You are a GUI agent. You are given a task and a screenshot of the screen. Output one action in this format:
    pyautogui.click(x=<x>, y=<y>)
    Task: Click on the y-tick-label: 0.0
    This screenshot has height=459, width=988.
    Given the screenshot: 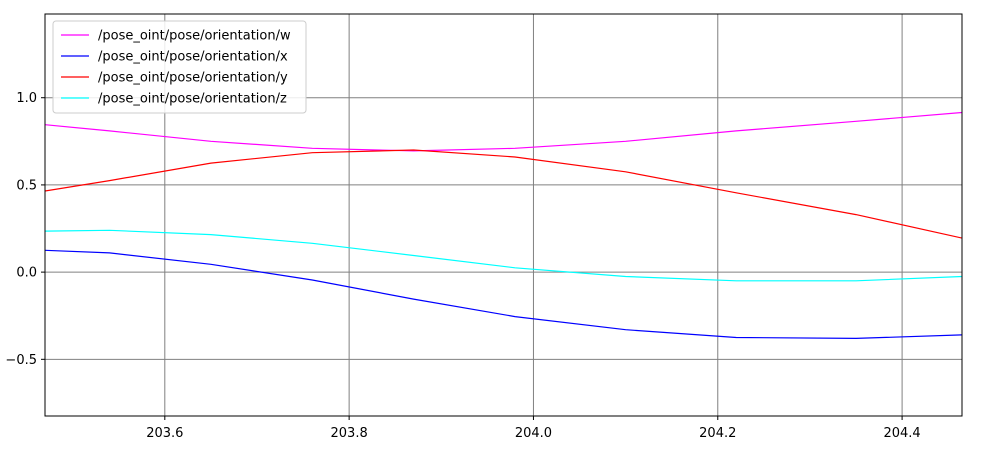 What is the action you would take?
    pyautogui.click(x=26, y=273)
    